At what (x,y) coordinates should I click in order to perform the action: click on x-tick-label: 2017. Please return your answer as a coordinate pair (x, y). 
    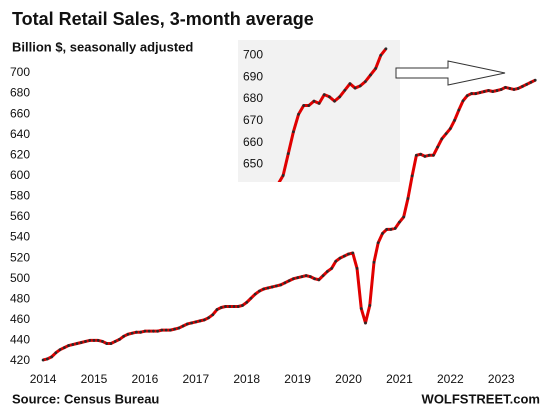
    Looking at the image, I should click on (195, 379).